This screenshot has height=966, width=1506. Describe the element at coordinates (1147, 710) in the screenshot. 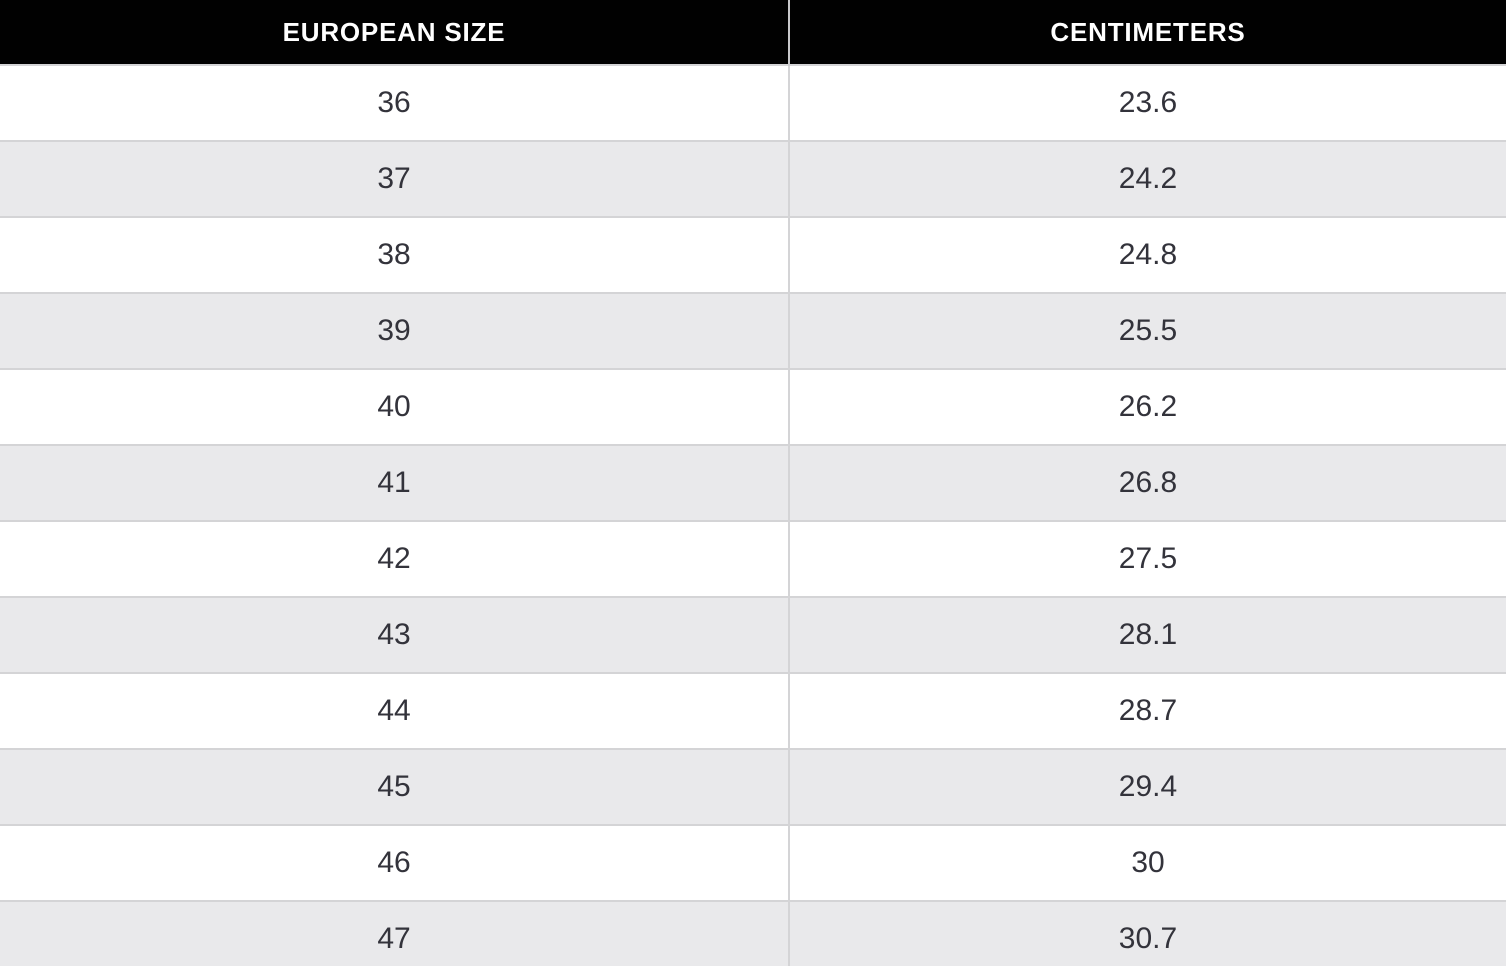

I see `centimeters-cell: 28.7` at that location.